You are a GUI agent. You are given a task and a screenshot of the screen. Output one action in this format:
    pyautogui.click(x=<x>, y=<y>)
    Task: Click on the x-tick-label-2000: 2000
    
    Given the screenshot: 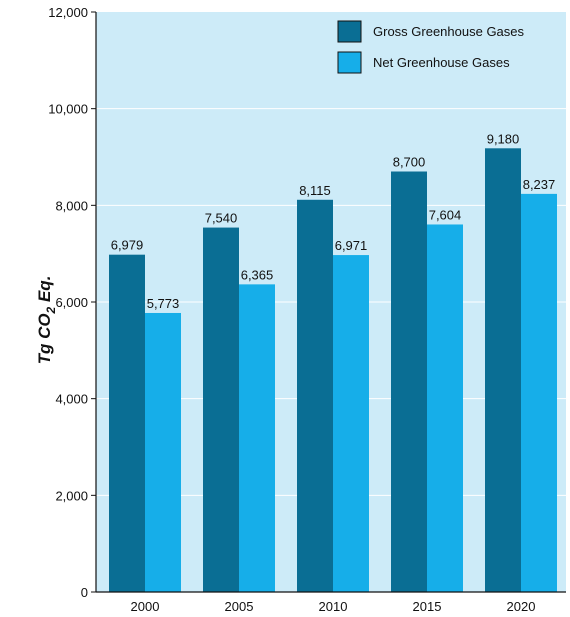 What is the action you would take?
    pyautogui.click(x=145, y=606)
    